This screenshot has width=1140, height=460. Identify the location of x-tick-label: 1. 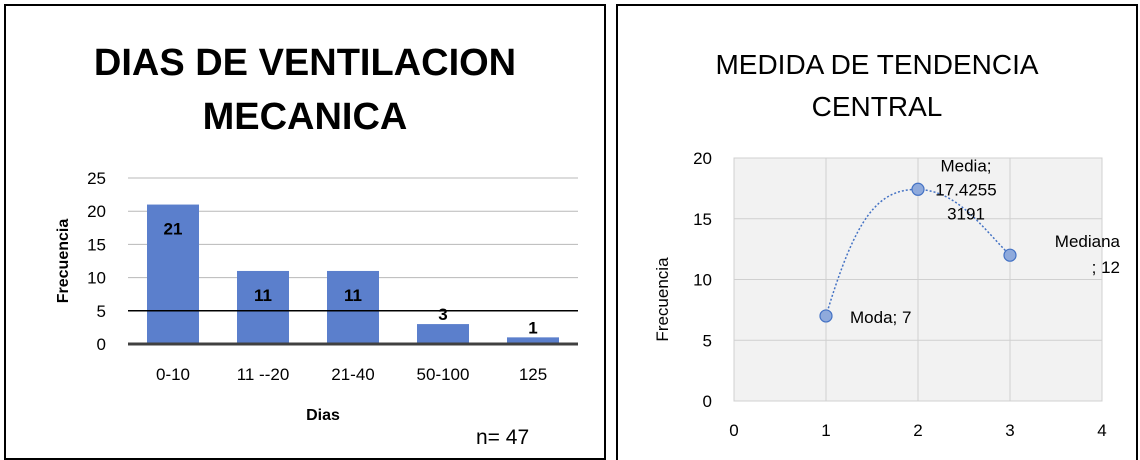
(825, 430).